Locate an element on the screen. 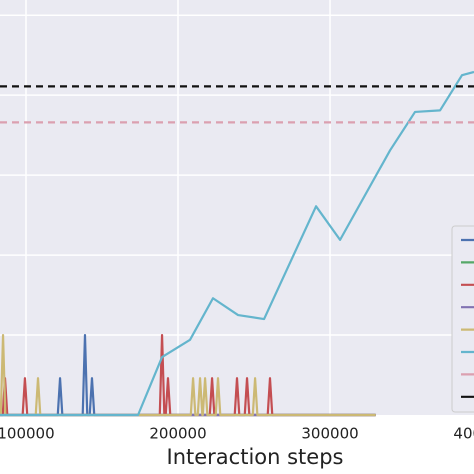 The height and width of the screenshot is (474, 474). x-tick-label: 300000 is located at coordinates (329, 434).